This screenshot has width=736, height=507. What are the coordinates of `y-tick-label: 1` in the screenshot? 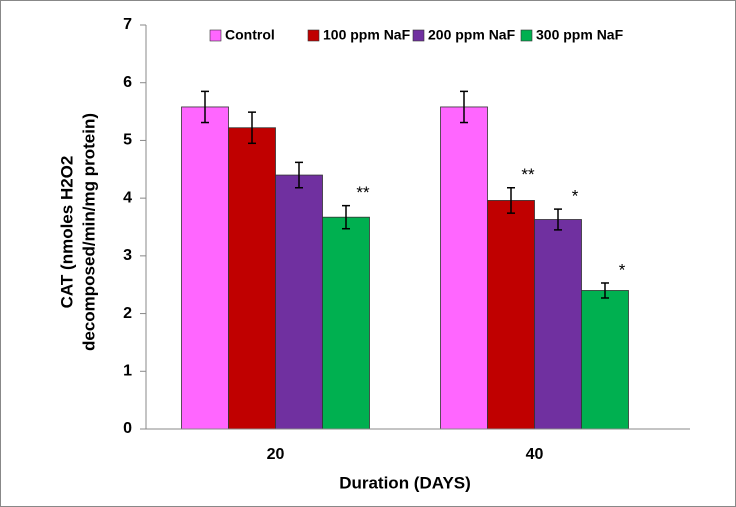 It's located at (127, 371).